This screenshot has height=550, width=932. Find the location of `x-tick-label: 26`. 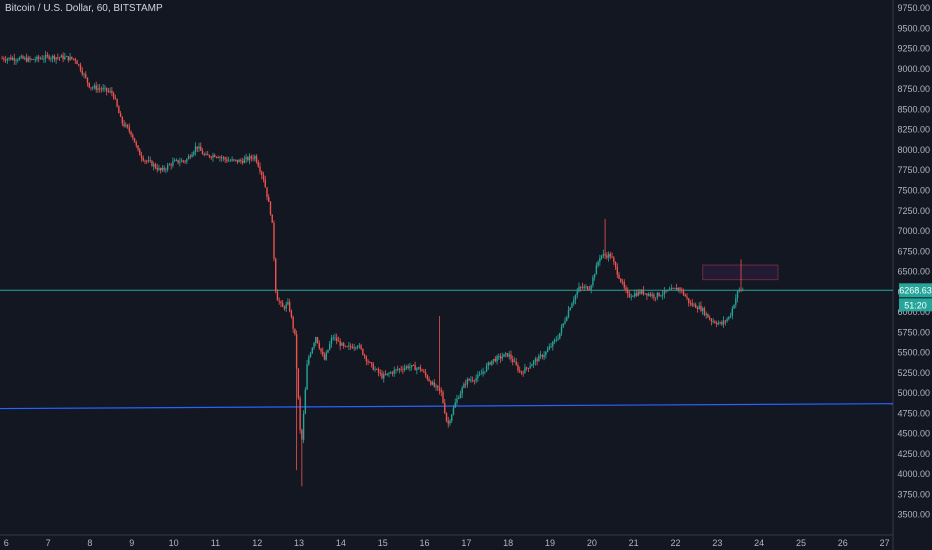

x-tick-label: 26 is located at coordinates (843, 543).